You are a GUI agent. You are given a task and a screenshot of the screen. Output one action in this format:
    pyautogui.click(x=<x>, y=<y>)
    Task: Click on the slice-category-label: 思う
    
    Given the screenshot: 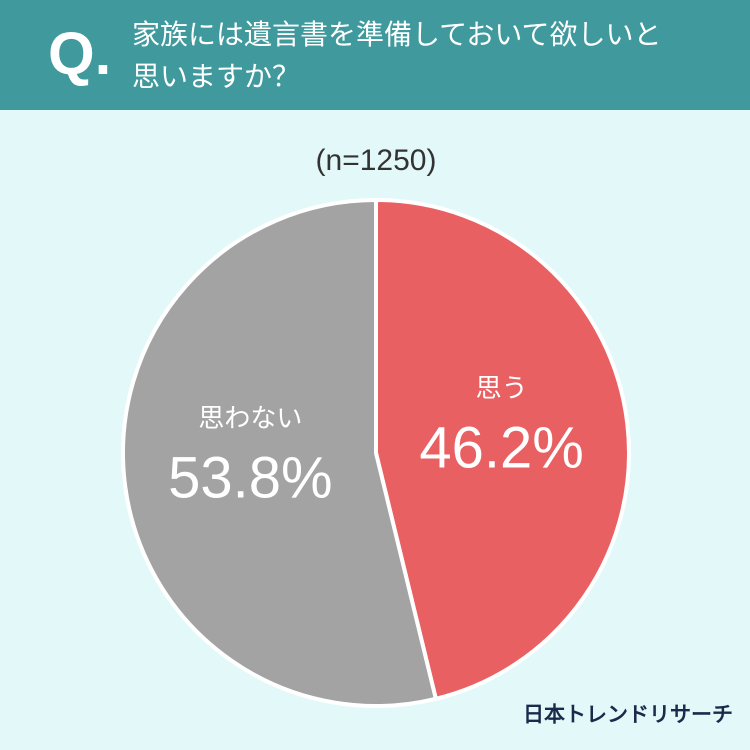 What is the action you would take?
    pyautogui.click(x=502, y=388)
    